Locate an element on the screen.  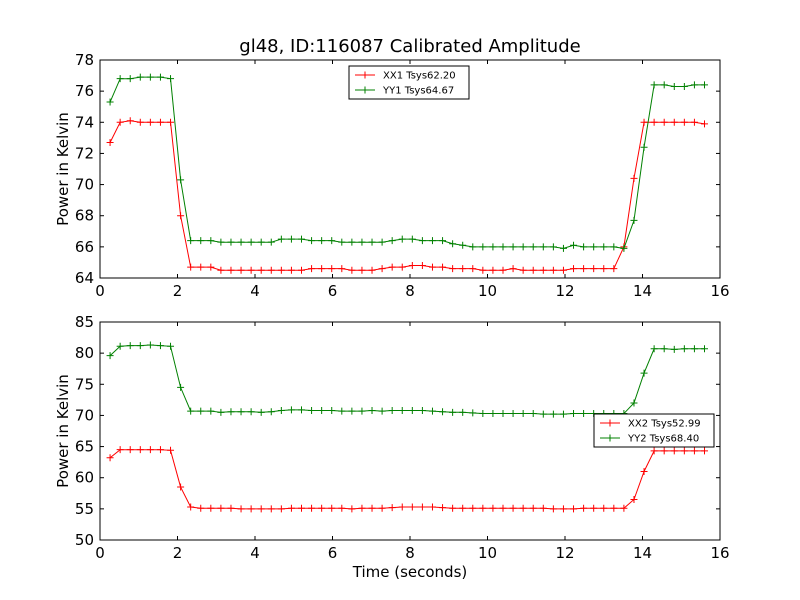
y-tick-label: 66 is located at coordinates (84, 247).